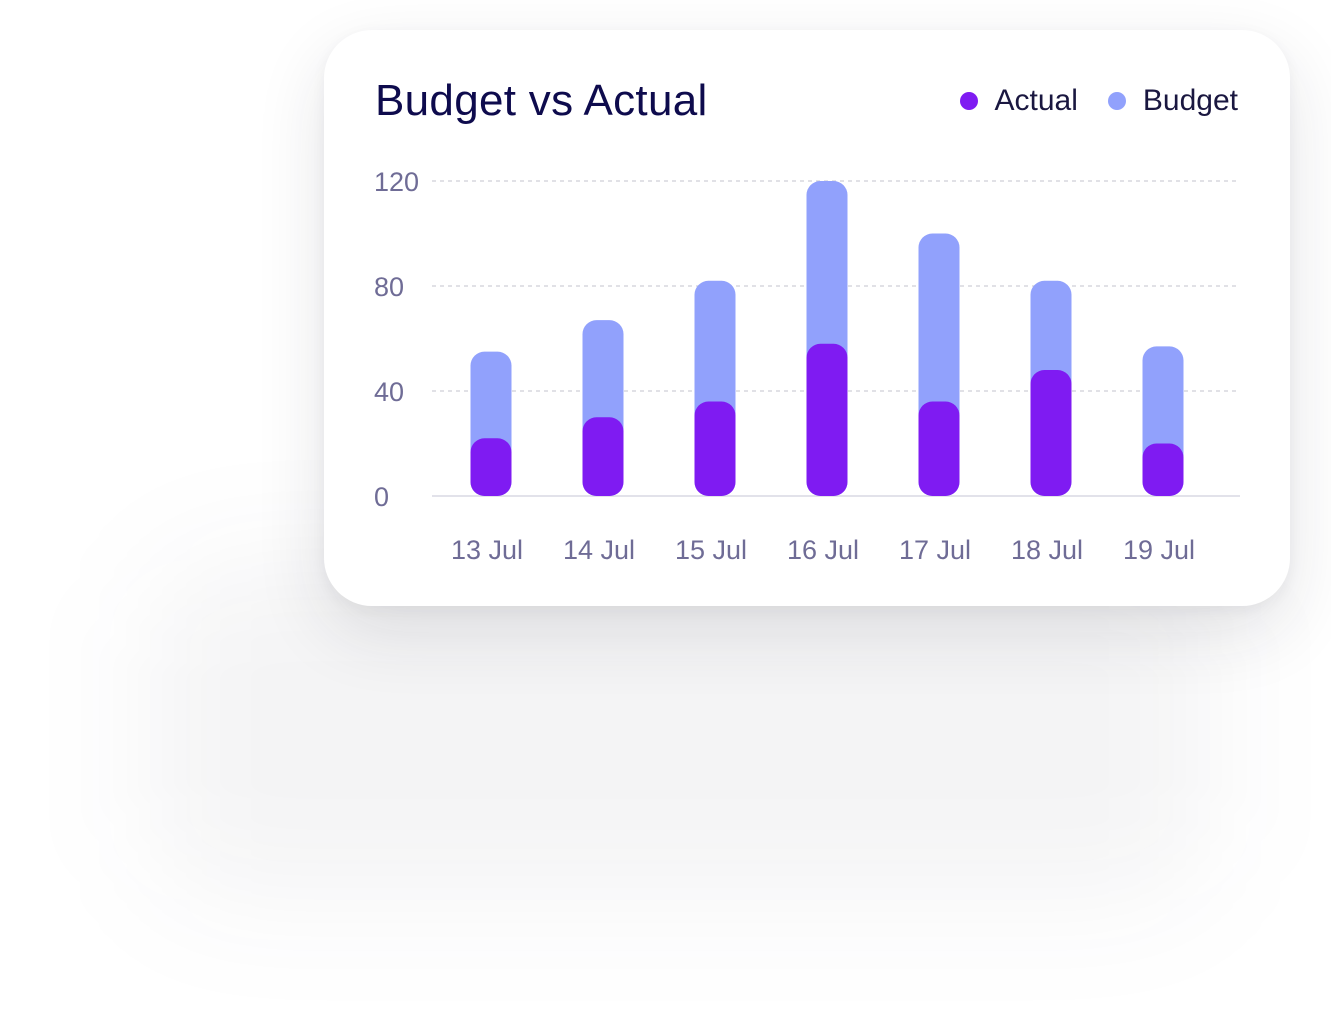 This screenshot has height=1034, width=1331. Describe the element at coordinates (968, 101) in the screenshot. I see `legend-swatch-actual` at that location.